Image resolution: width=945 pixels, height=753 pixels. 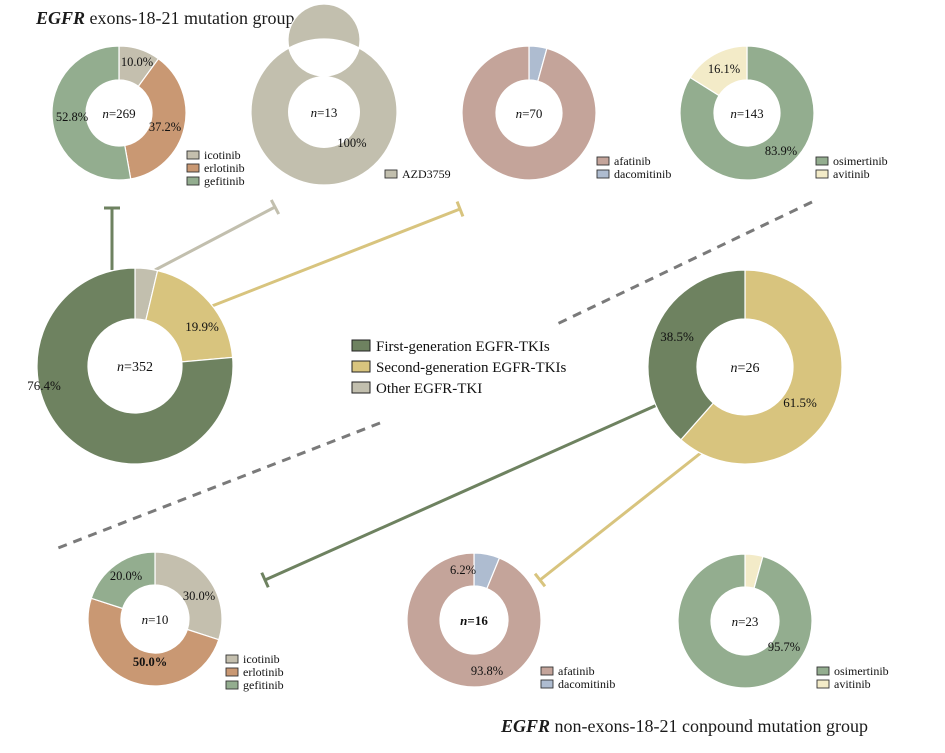 What do you see at coordinates (351, 143) in the screenshot?
I see `slice-label: 100%` at bounding box center [351, 143].